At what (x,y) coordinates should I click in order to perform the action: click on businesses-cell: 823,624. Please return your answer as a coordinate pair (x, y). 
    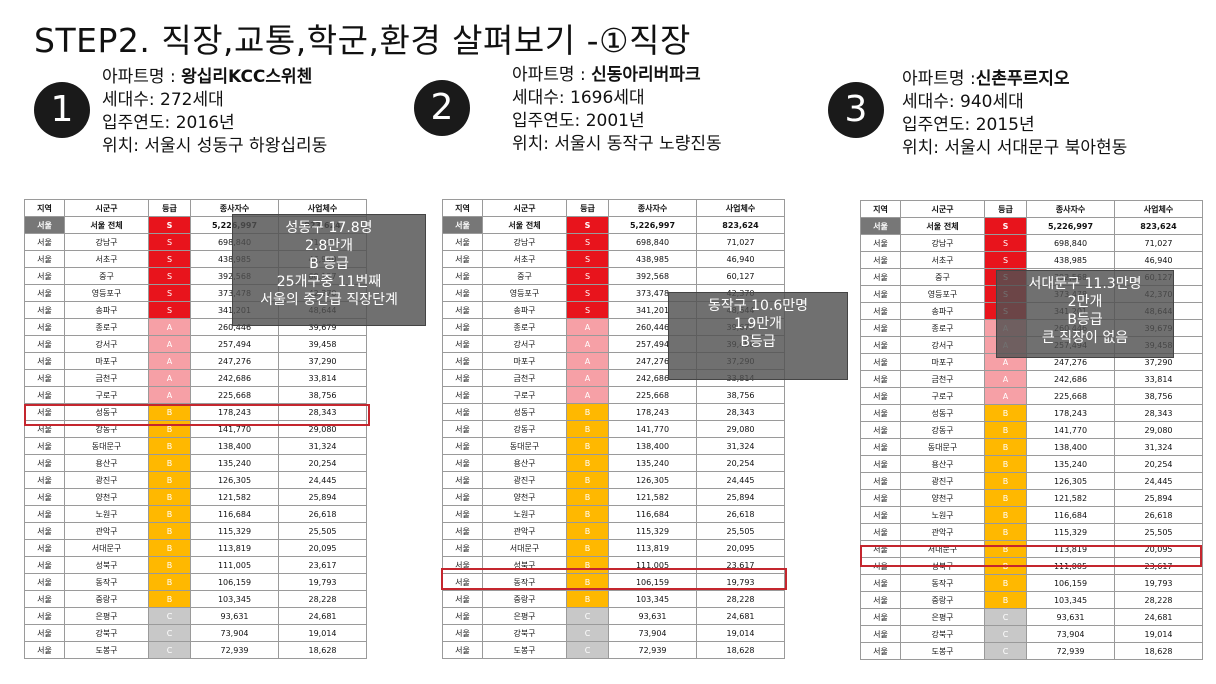
    Looking at the image, I should click on (1158, 226).